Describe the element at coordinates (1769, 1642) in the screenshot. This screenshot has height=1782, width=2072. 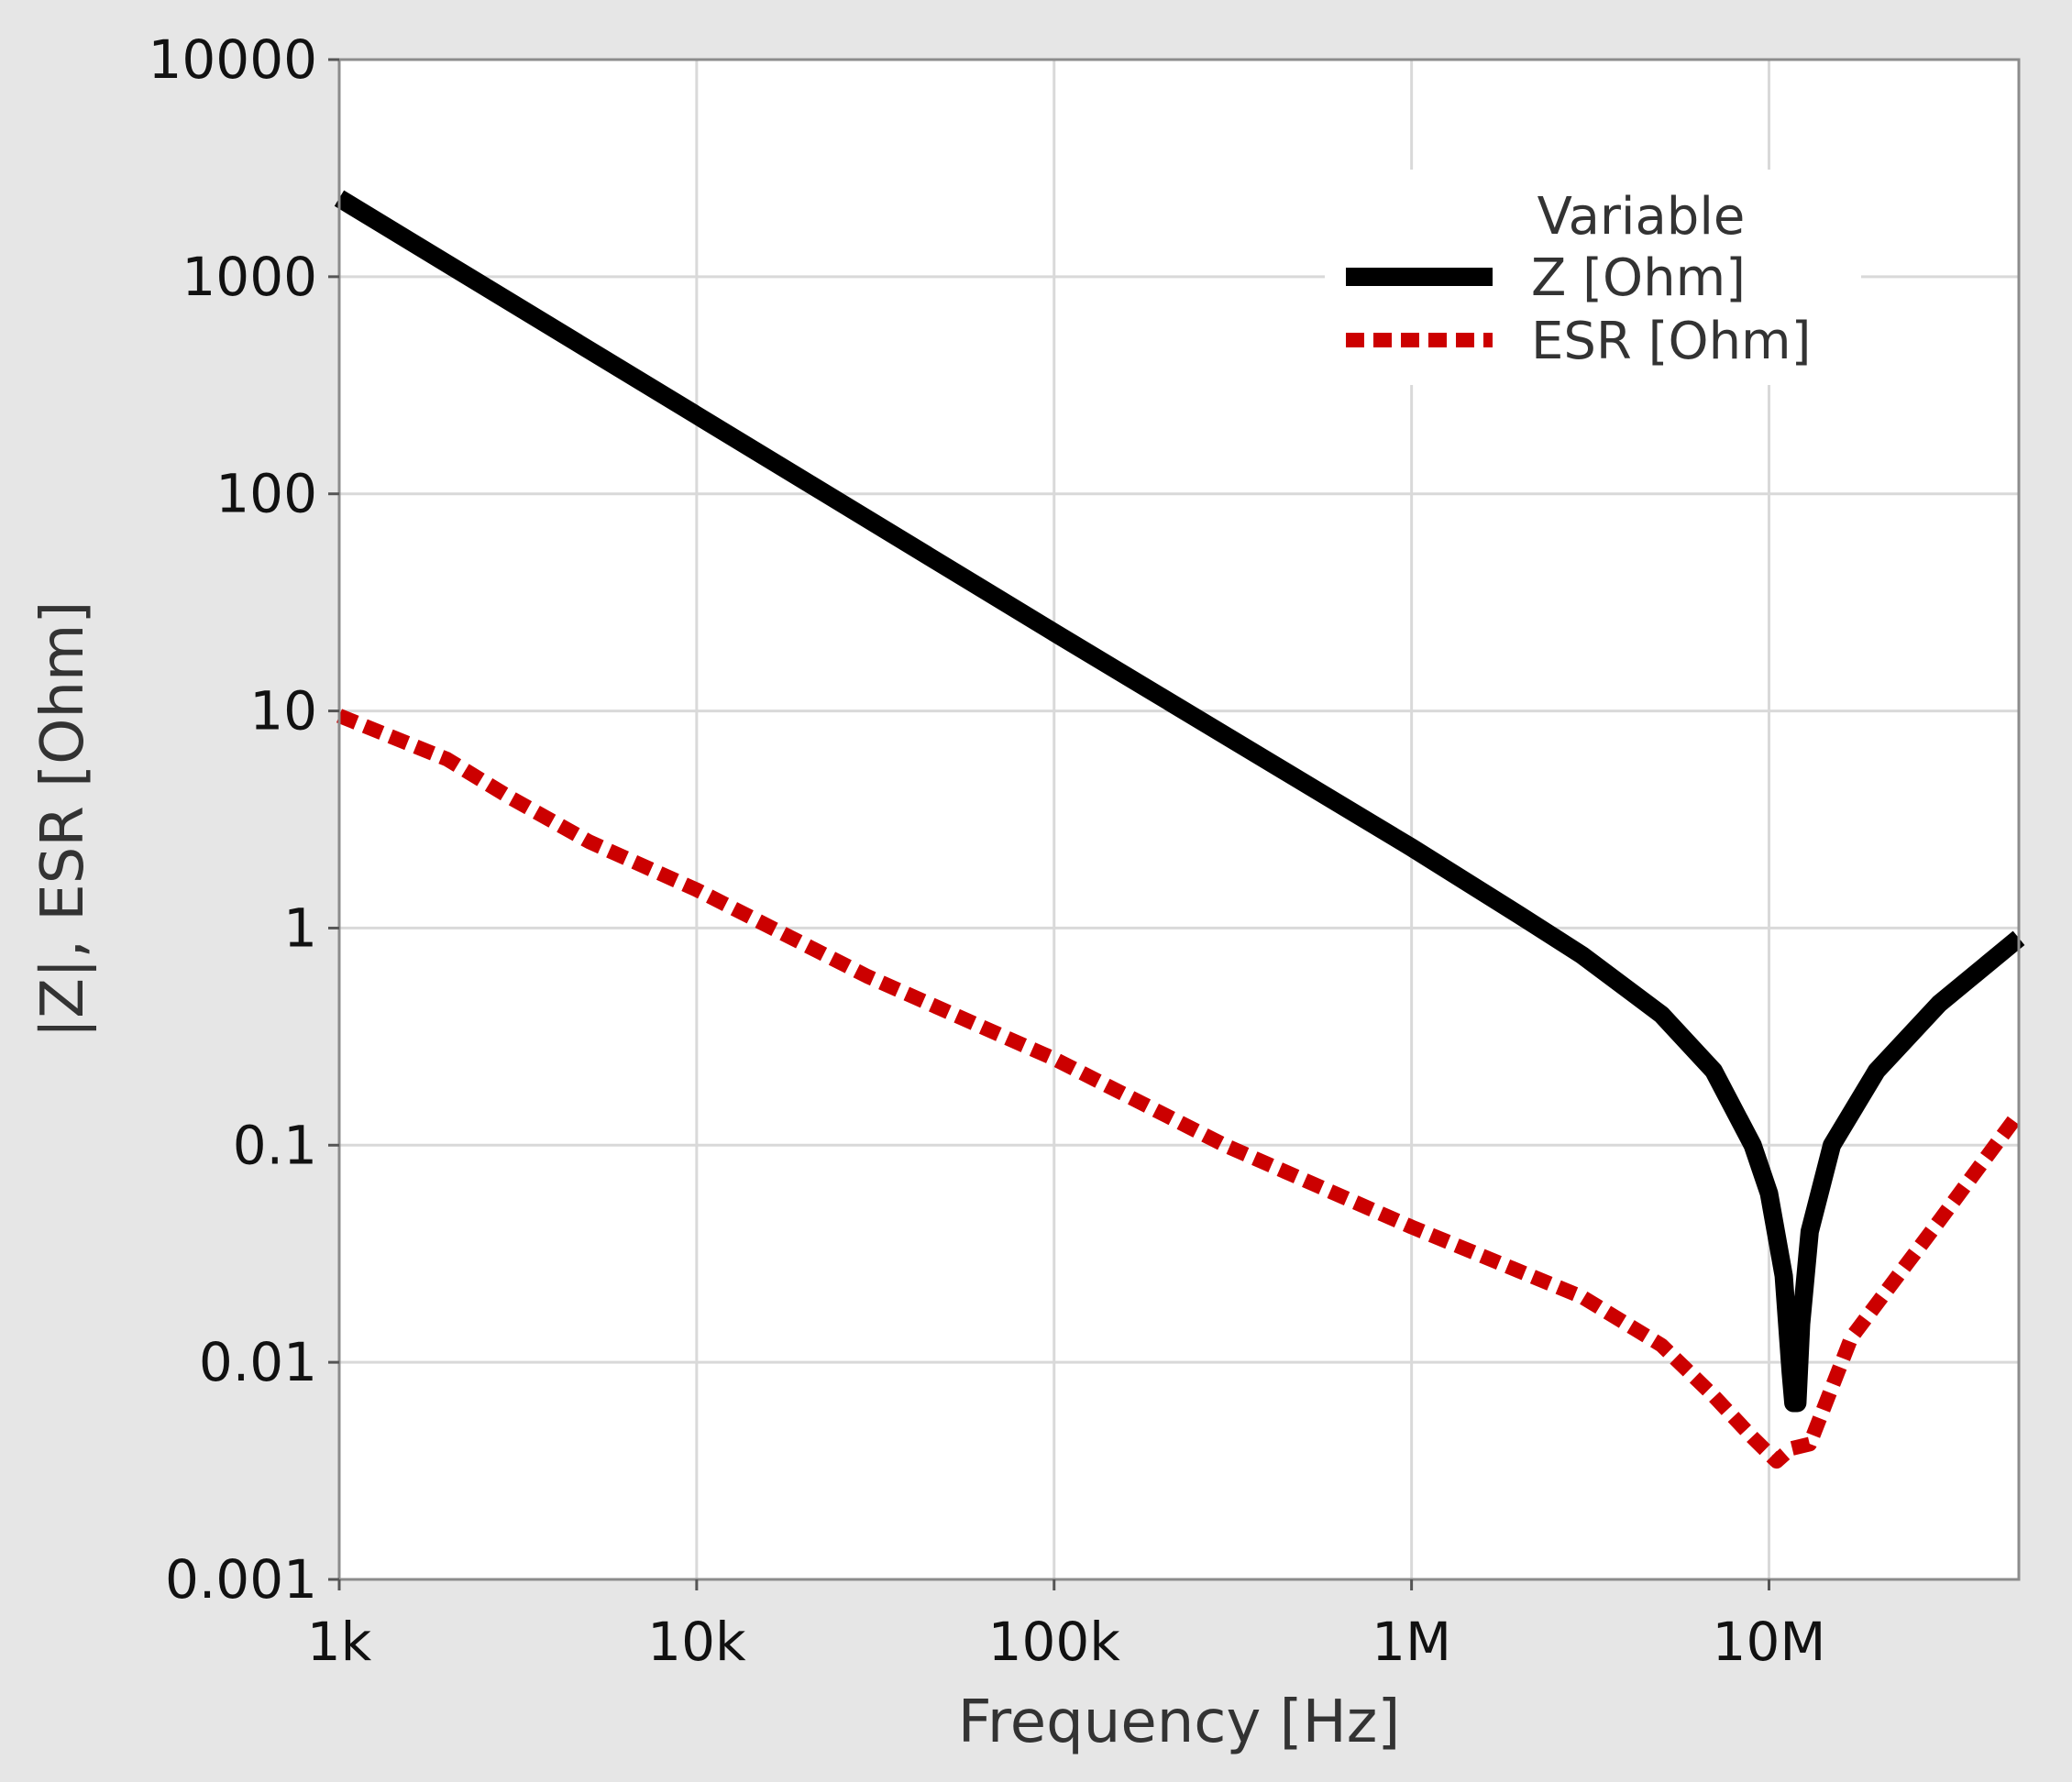
I see `x-tick-label: 10M` at that location.